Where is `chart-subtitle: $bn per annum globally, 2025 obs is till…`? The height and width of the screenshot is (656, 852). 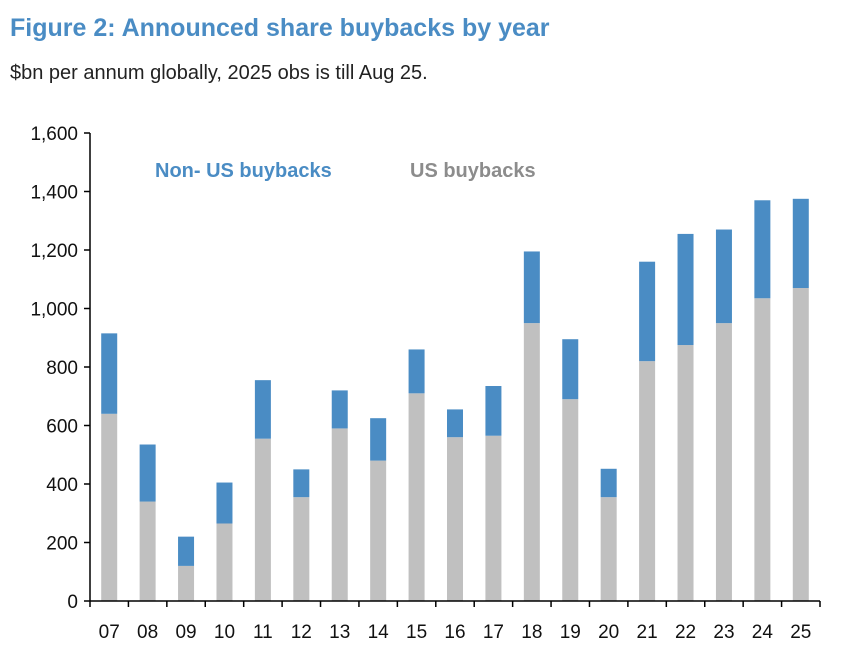
chart-subtitle: $bn per annum globally, 2025 obs is till… is located at coordinates (219, 73).